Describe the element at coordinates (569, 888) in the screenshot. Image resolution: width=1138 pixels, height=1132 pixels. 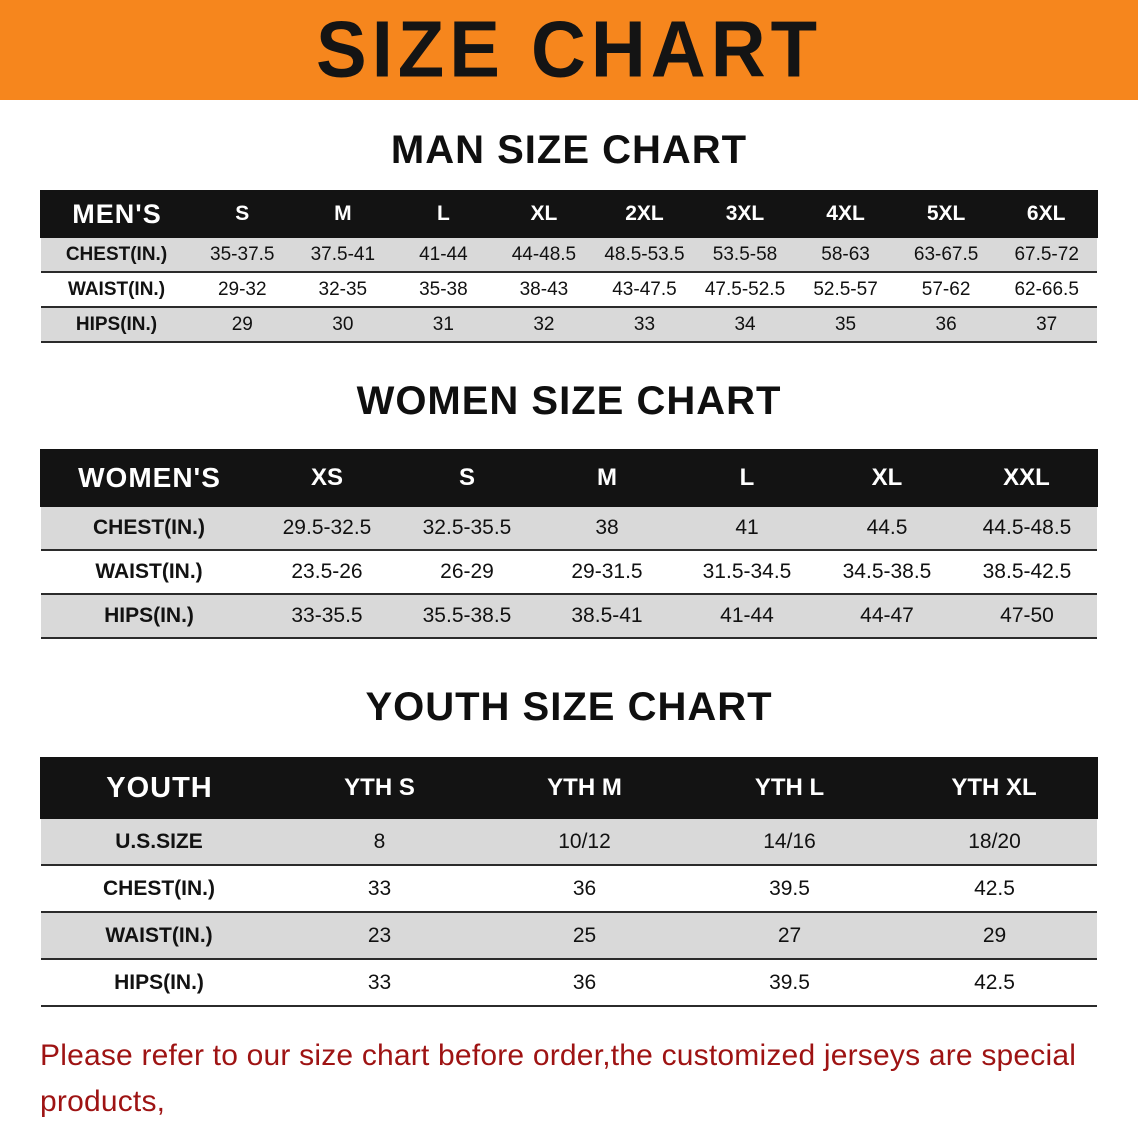
I see `table-row: CHEST(IN.) 33 36 39.5 42.5` at that location.